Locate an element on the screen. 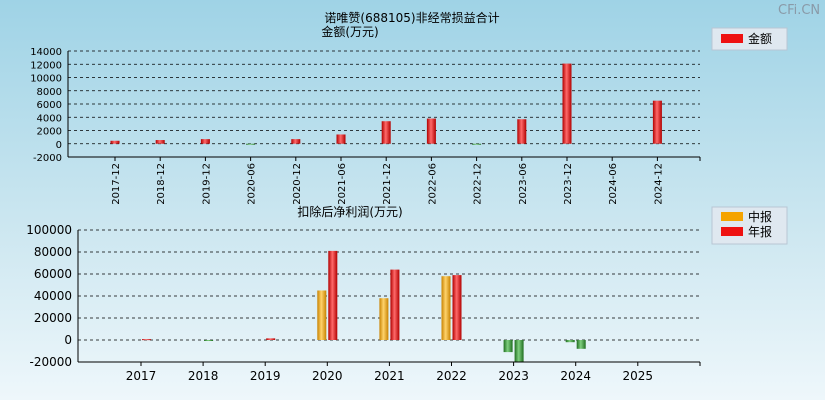 Image resolution: width=825 pixels, height=400 pixels. x-tick-label: 2023-12 is located at coordinates (568, 184).